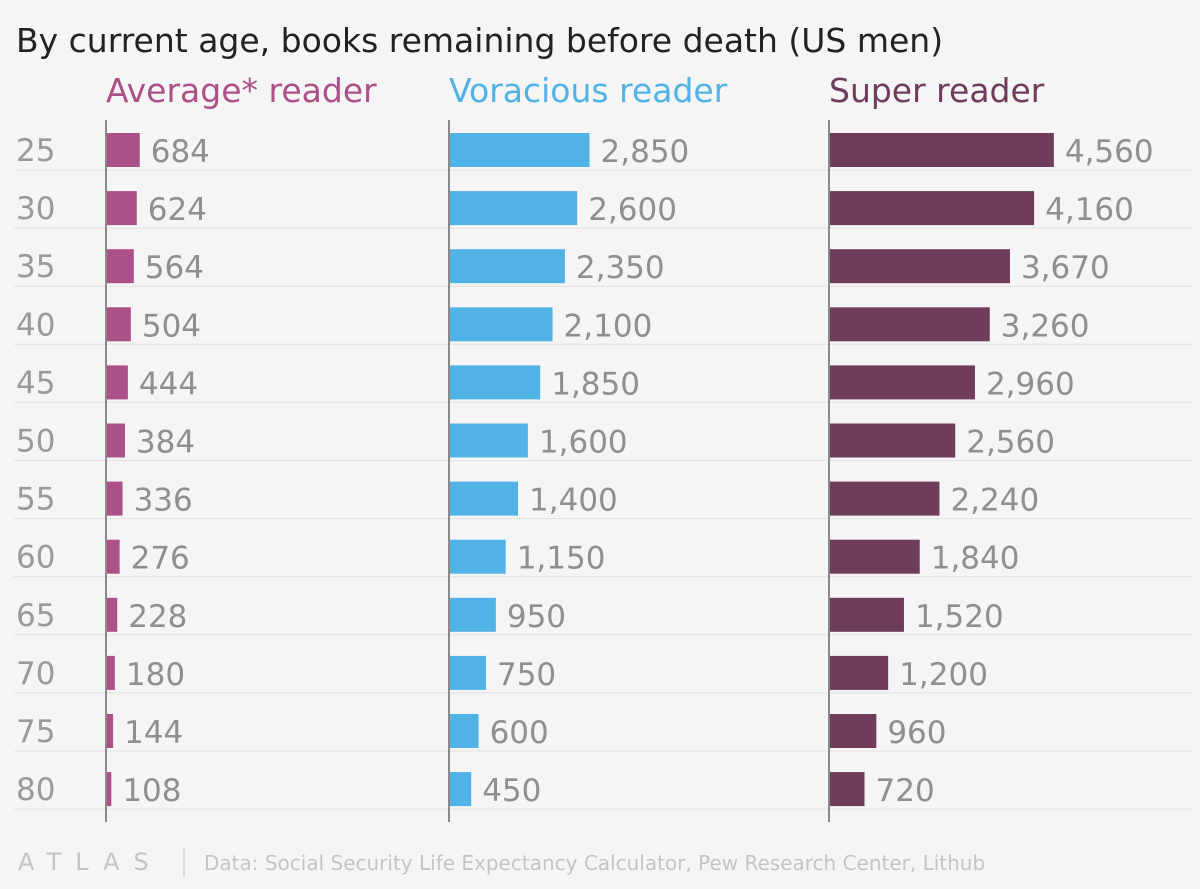 Image resolution: width=1200 pixels, height=889 pixels. Describe the element at coordinates (157, 617) in the screenshot. I see `value-label: 228` at that location.